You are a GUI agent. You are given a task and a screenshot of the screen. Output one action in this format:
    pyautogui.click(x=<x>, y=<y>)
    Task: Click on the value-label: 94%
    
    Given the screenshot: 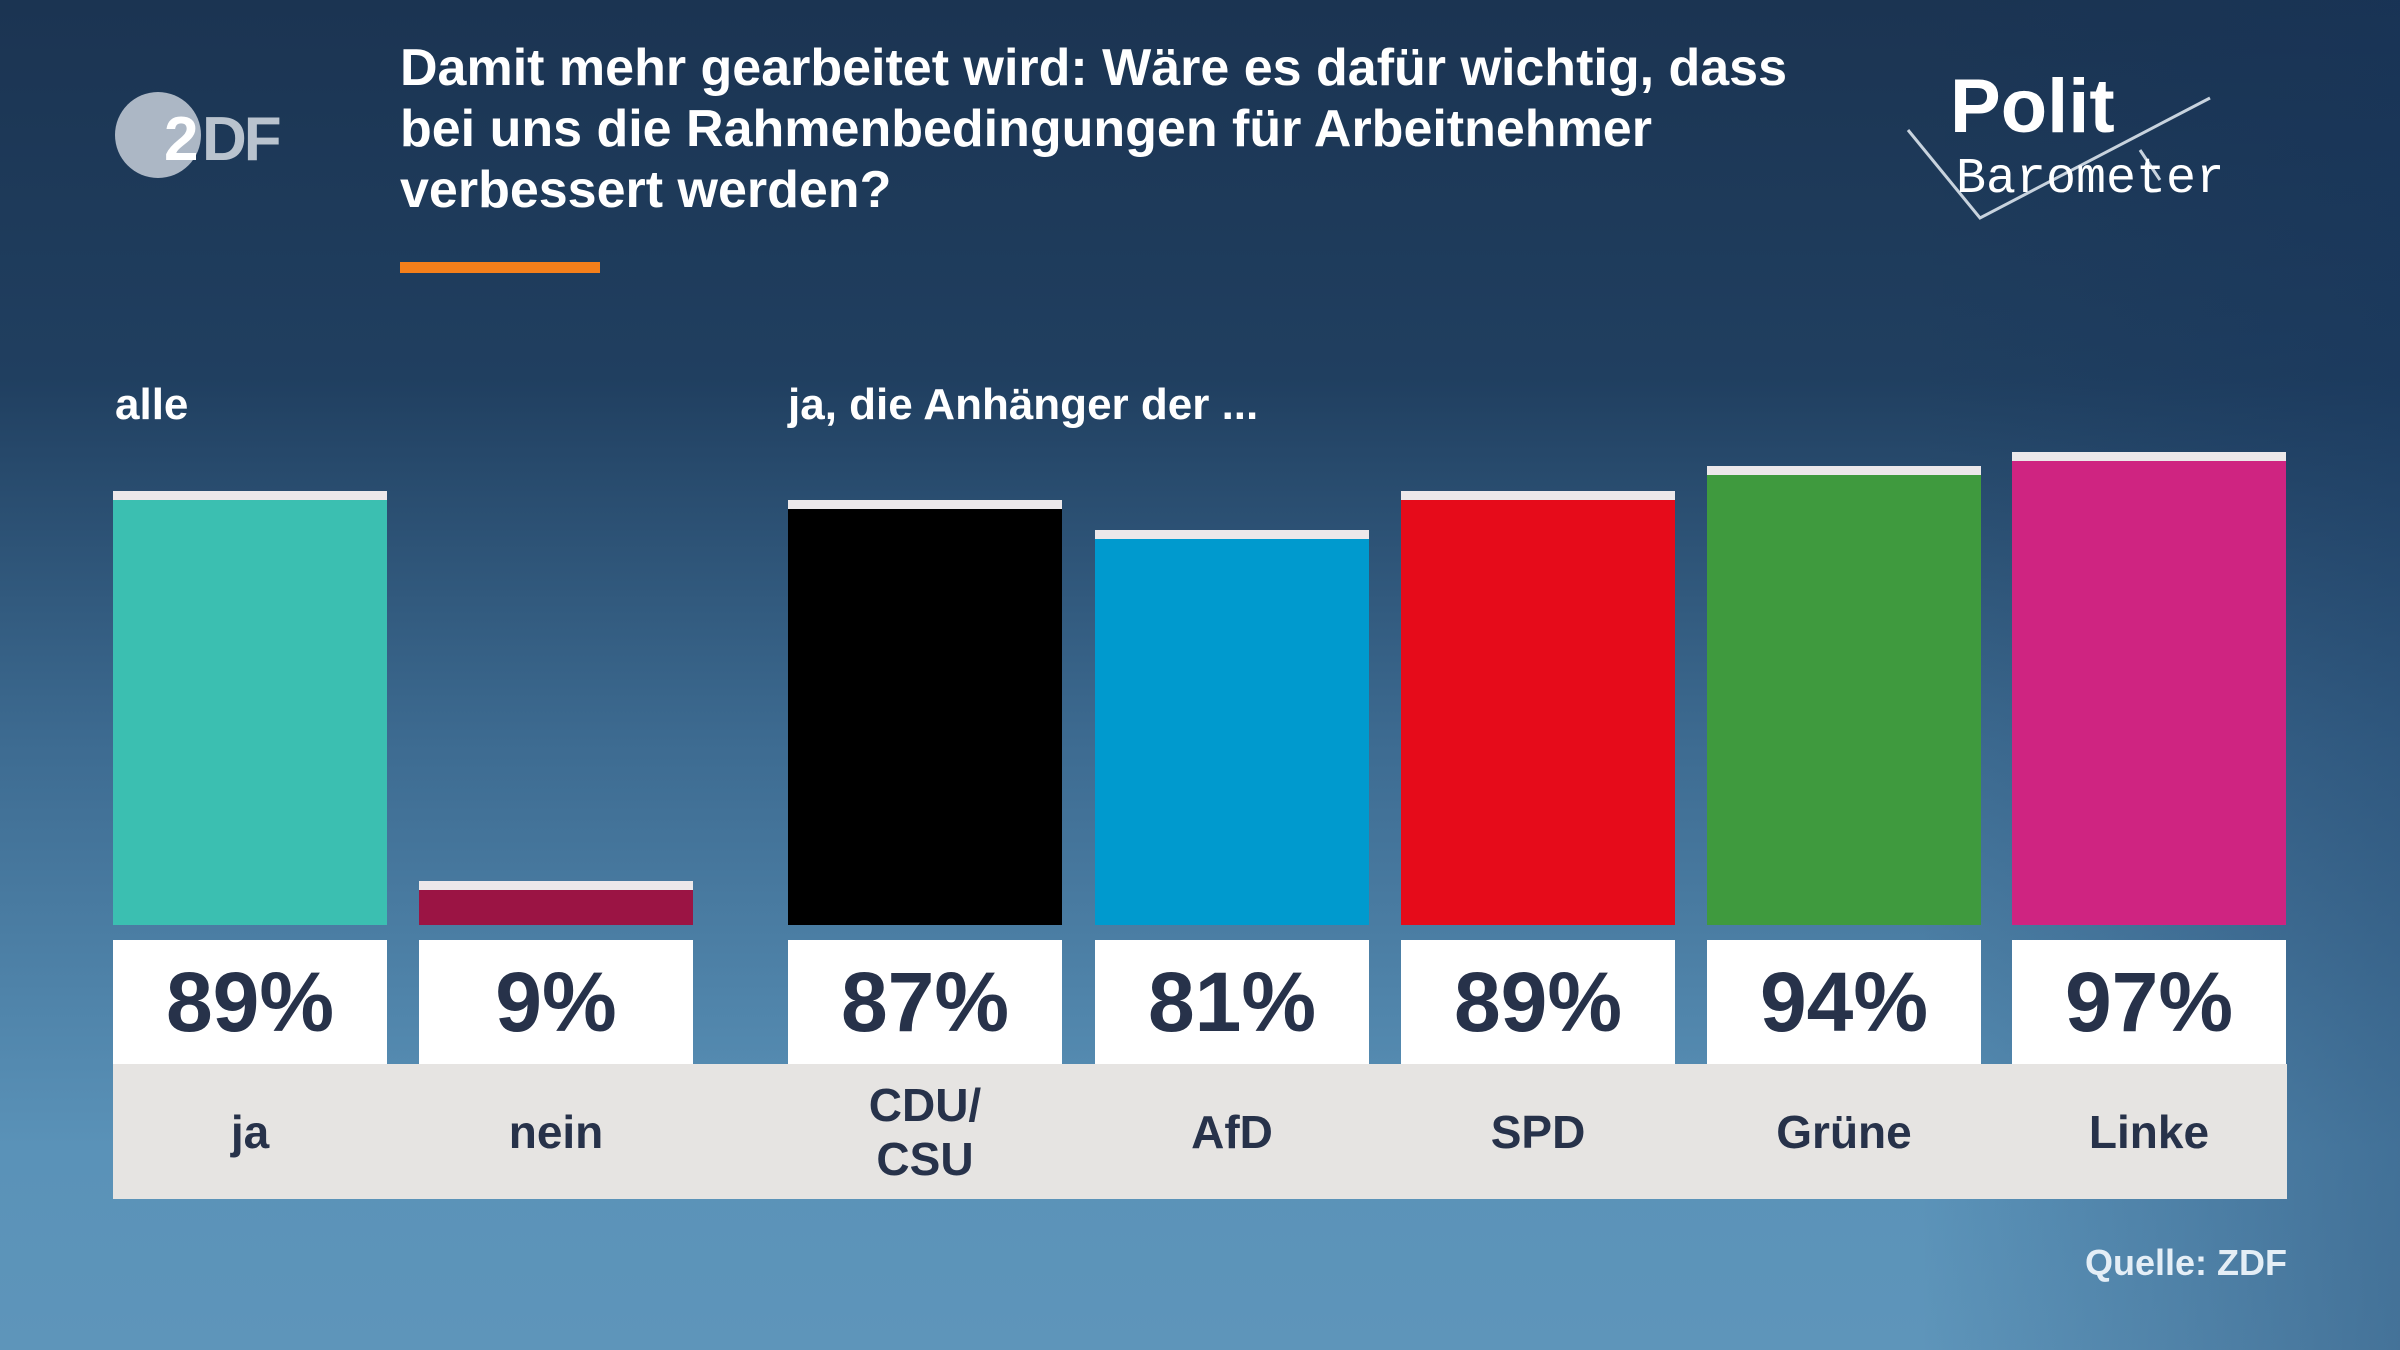 What is the action you would take?
    pyautogui.click(x=1844, y=1002)
    